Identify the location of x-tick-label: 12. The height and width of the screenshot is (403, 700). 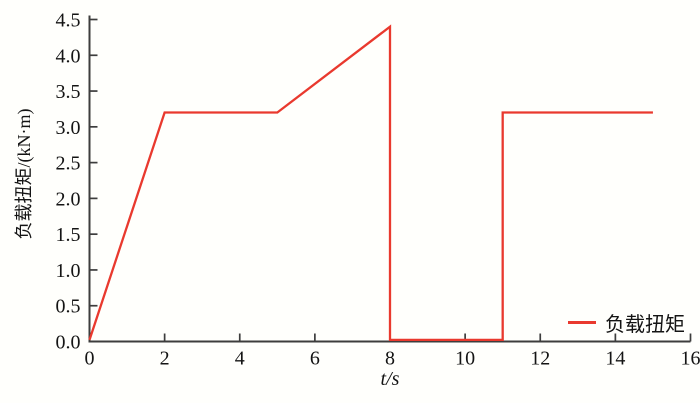
(540, 359).